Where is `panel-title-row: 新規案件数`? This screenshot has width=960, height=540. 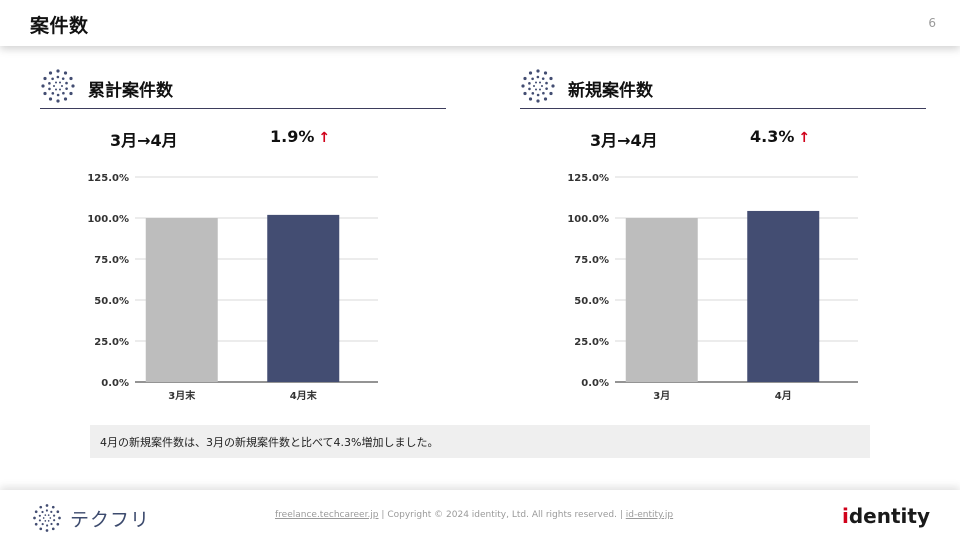
panel-title-row: 新規案件数 is located at coordinates (723, 84).